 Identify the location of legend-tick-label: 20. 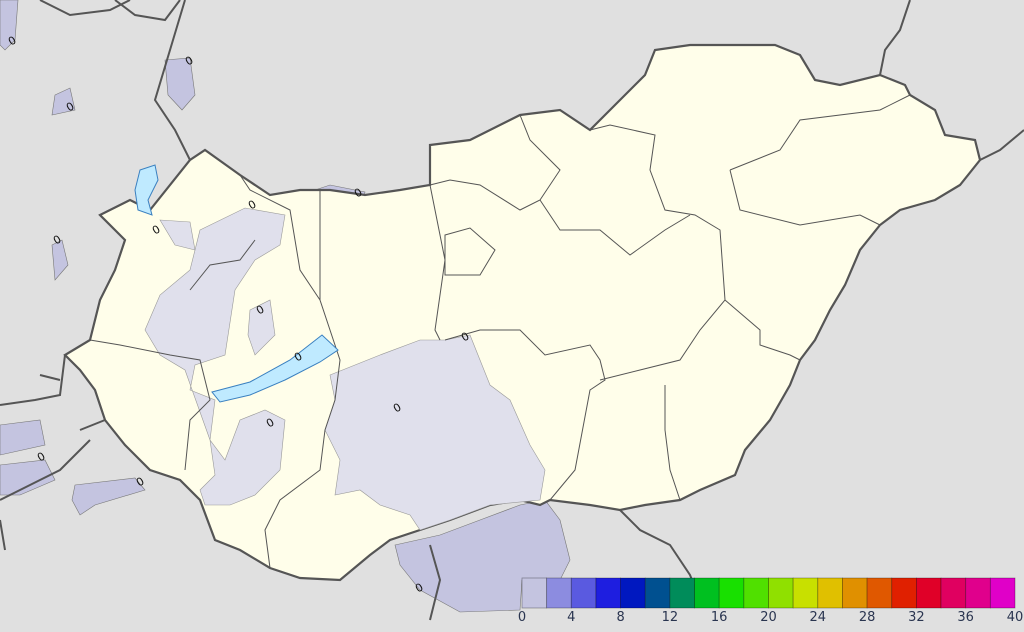
(768, 617).